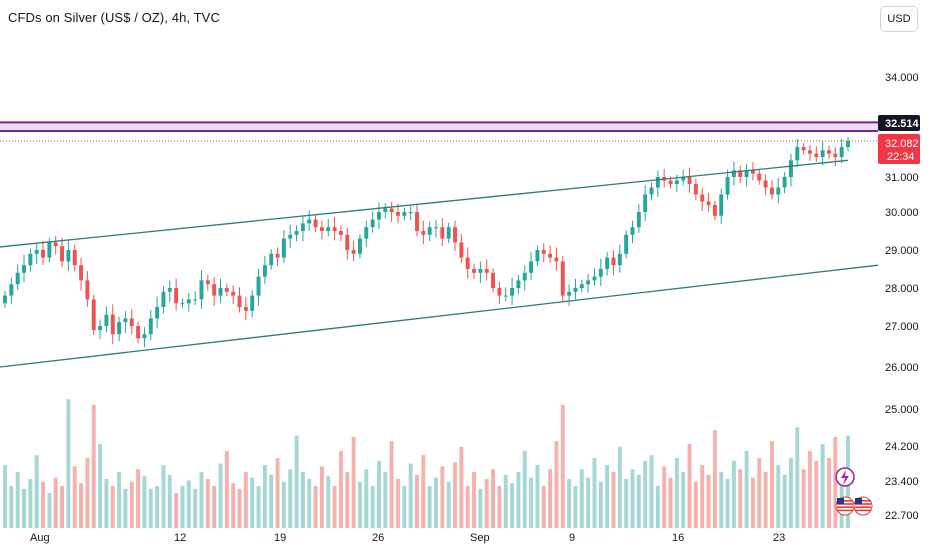 Image resolution: width=932 pixels, height=550 pixels. What do you see at coordinates (899, 123) in the screenshot?
I see `marked-price-label: 32.514` at bounding box center [899, 123].